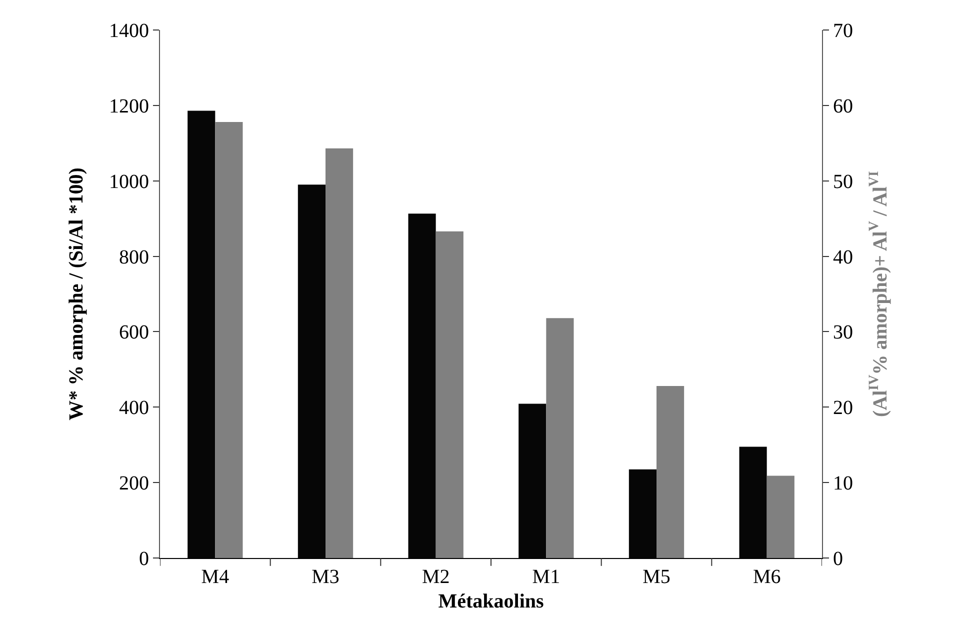  What do you see at coordinates (134, 408) in the screenshot?
I see `y-tick-label: 400` at bounding box center [134, 408].